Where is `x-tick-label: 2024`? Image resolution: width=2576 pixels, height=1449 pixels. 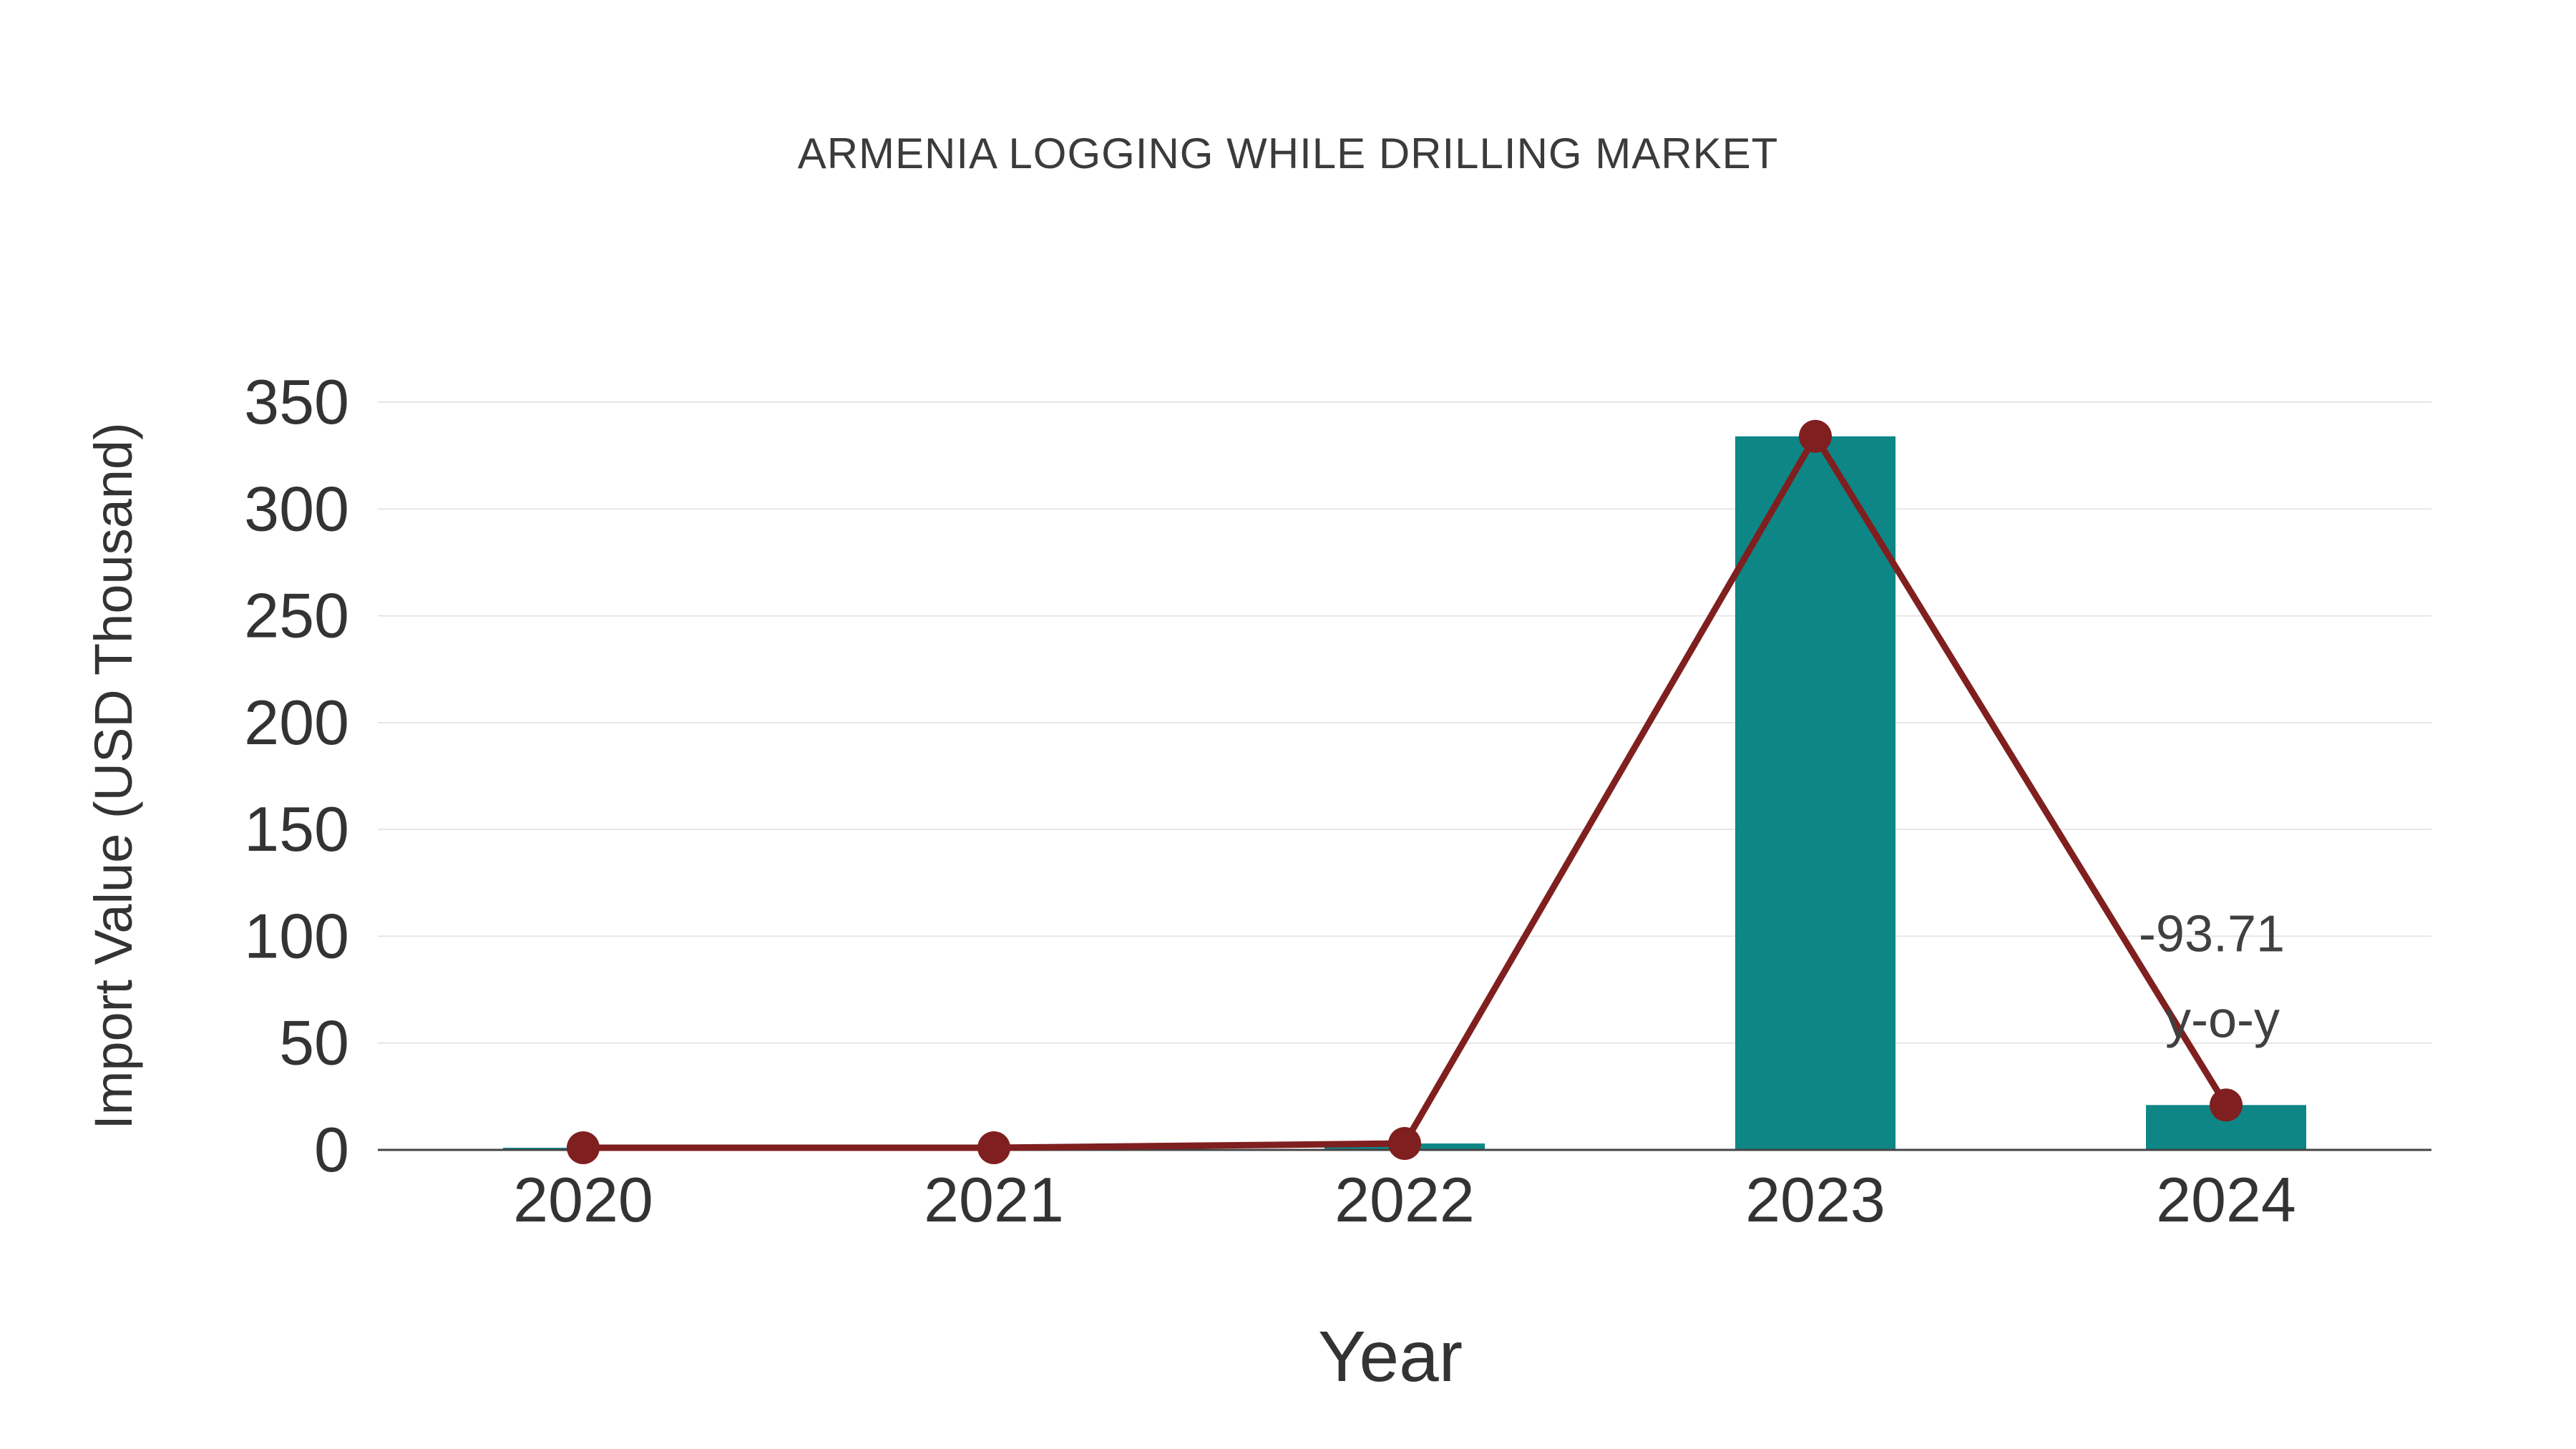 x-tick-label: 2024 is located at coordinates (2226, 1199).